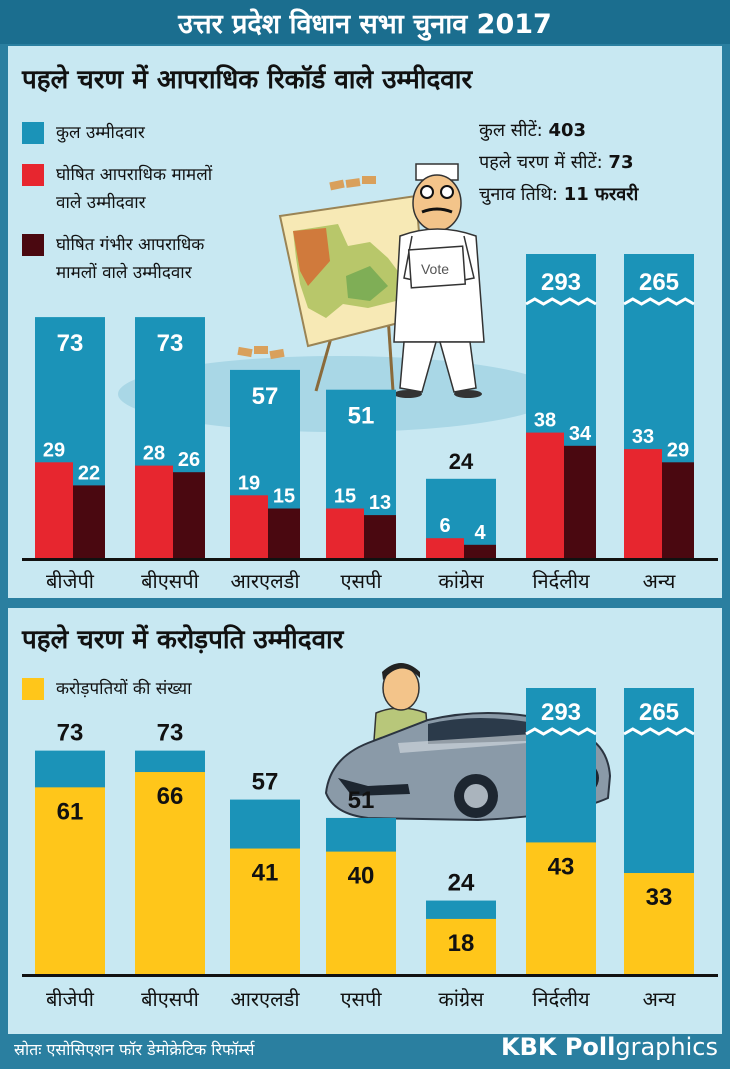 The image size is (730, 1069). What do you see at coordinates (33, 133) in the screenshot?
I see `legend-swatch-total` at bounding box center [33, 133].